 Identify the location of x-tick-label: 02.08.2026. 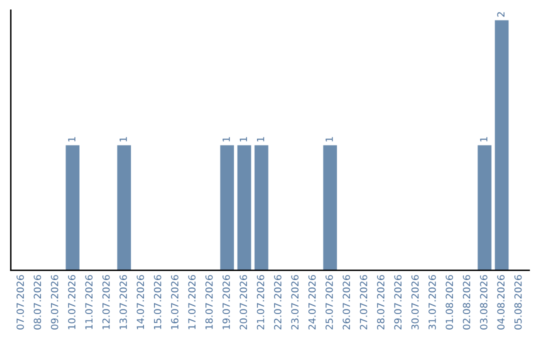
(466, 302).